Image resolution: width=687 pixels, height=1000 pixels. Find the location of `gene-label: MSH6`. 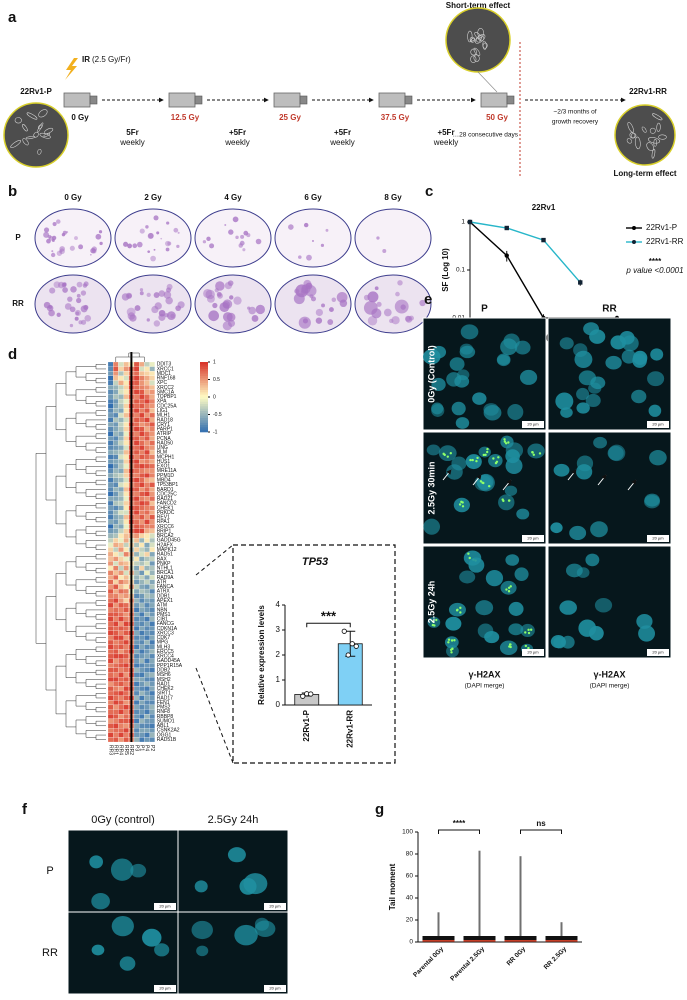

gene-label: MSH6 is located at coordinates (164, 675).